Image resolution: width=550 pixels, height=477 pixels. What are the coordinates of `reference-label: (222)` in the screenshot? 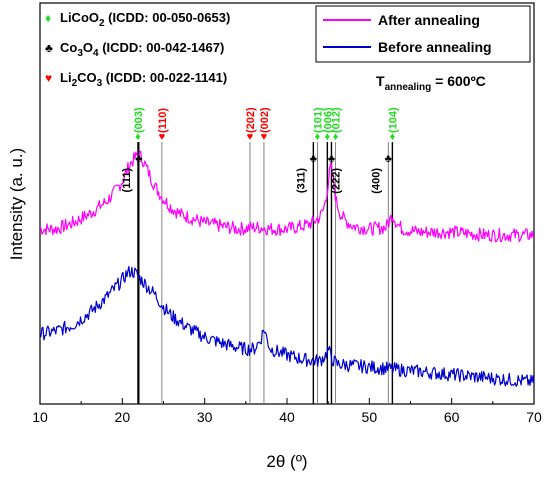 It's located at (336, 181).